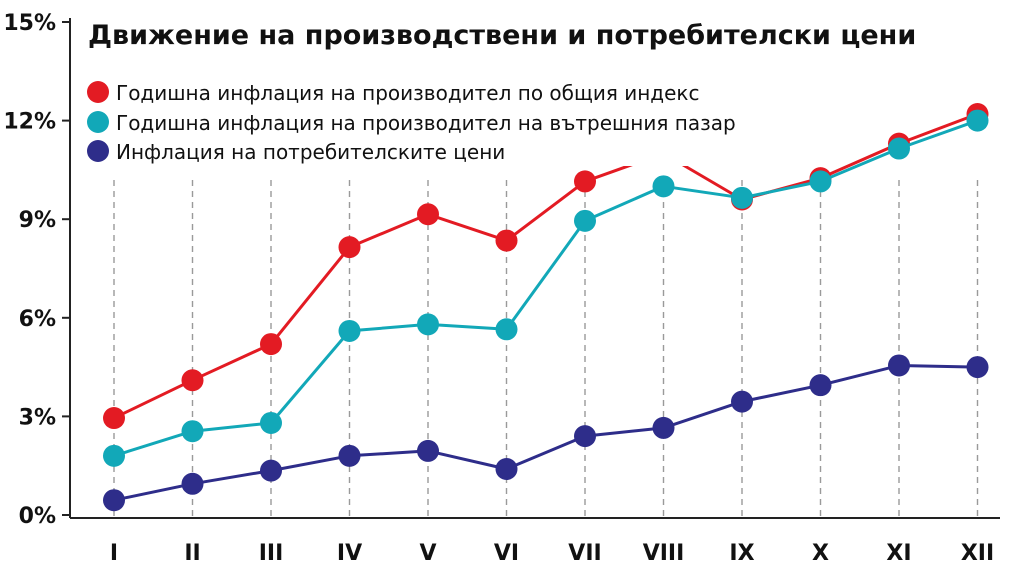 This screenshot has width=1024, height=577. What do you see at coordinates (29, 122) in the screenshot?
I see `y-tick-label: 12%` at bounding box center [29, 122].